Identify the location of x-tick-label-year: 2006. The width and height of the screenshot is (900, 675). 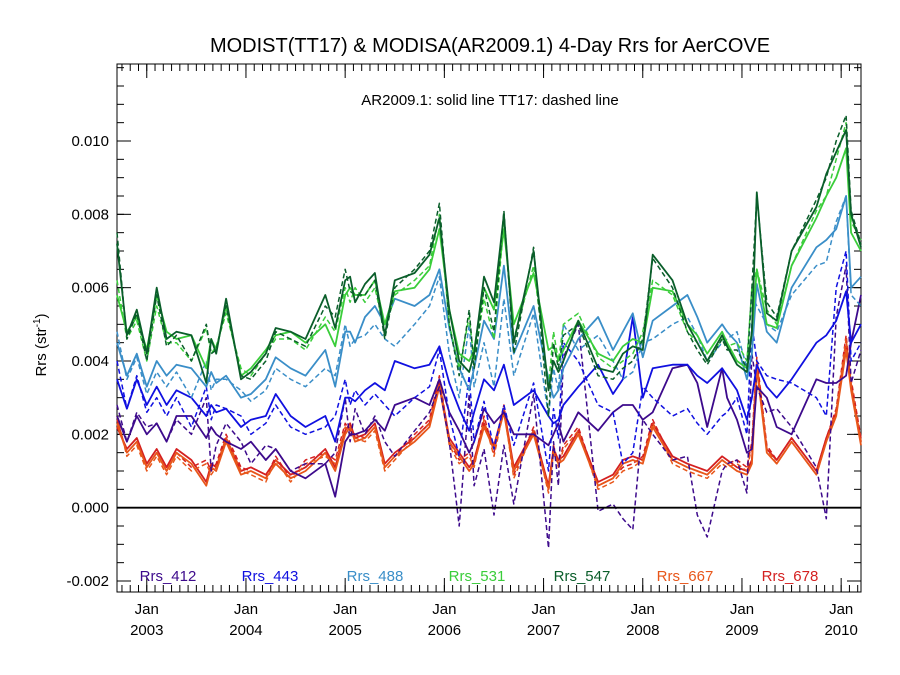
(444, 630).